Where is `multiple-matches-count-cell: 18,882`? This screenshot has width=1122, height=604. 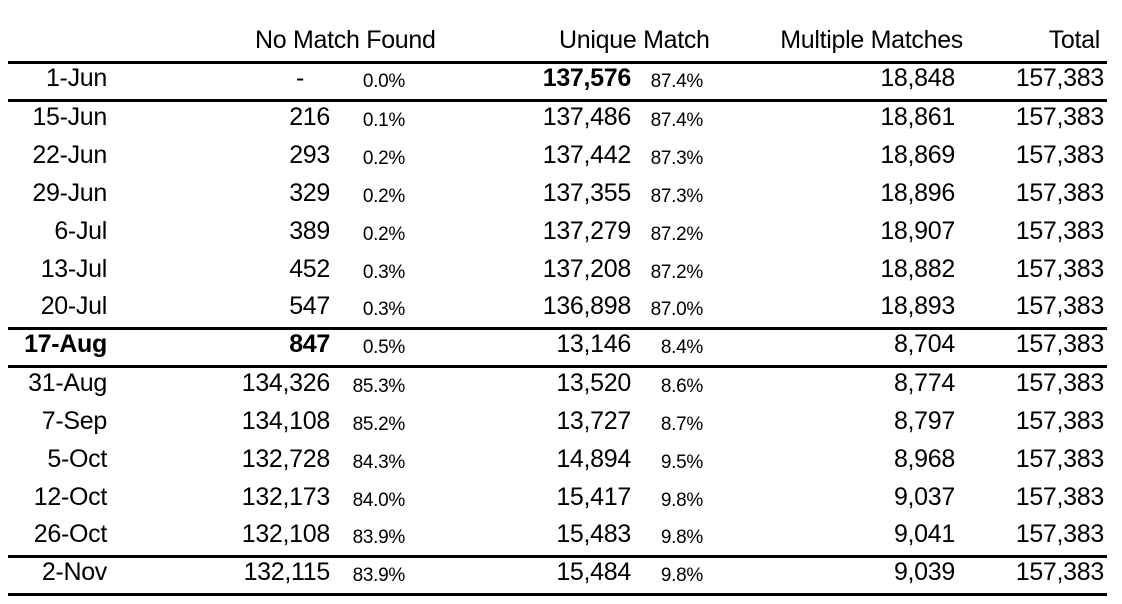 multiple-matches-count-cell: 18,882 is located at coordinates (917, 269).